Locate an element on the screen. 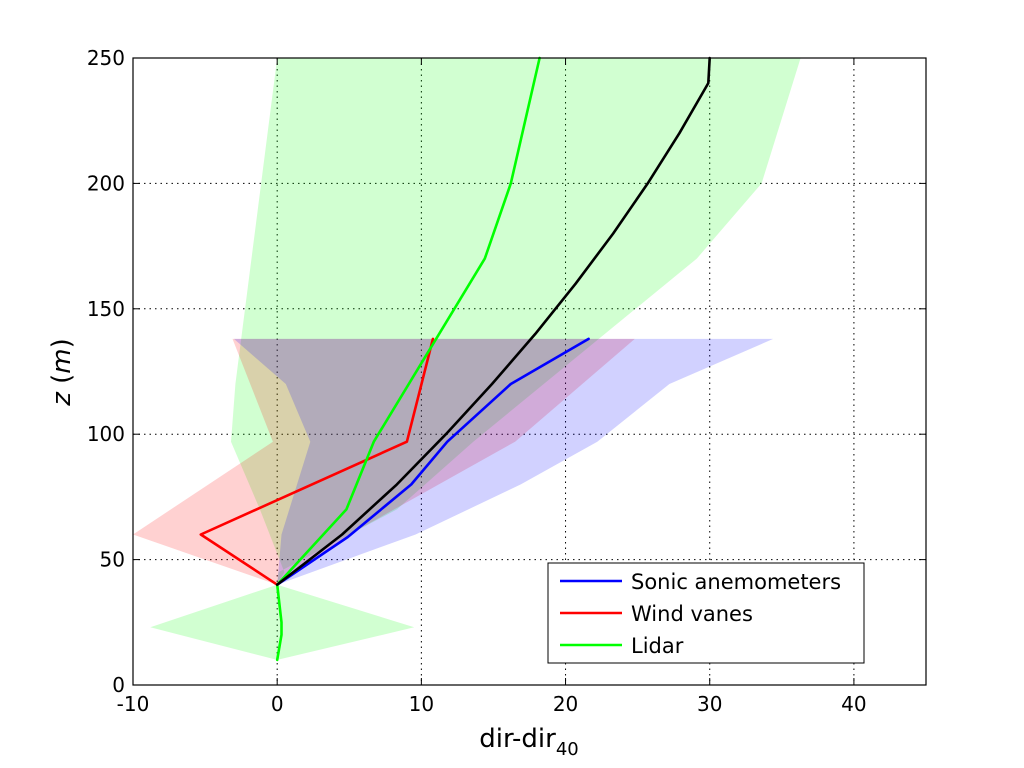 This screenshot has height=768, width=1024. y-tick-label: 0 is located at coordinates (118, 685).